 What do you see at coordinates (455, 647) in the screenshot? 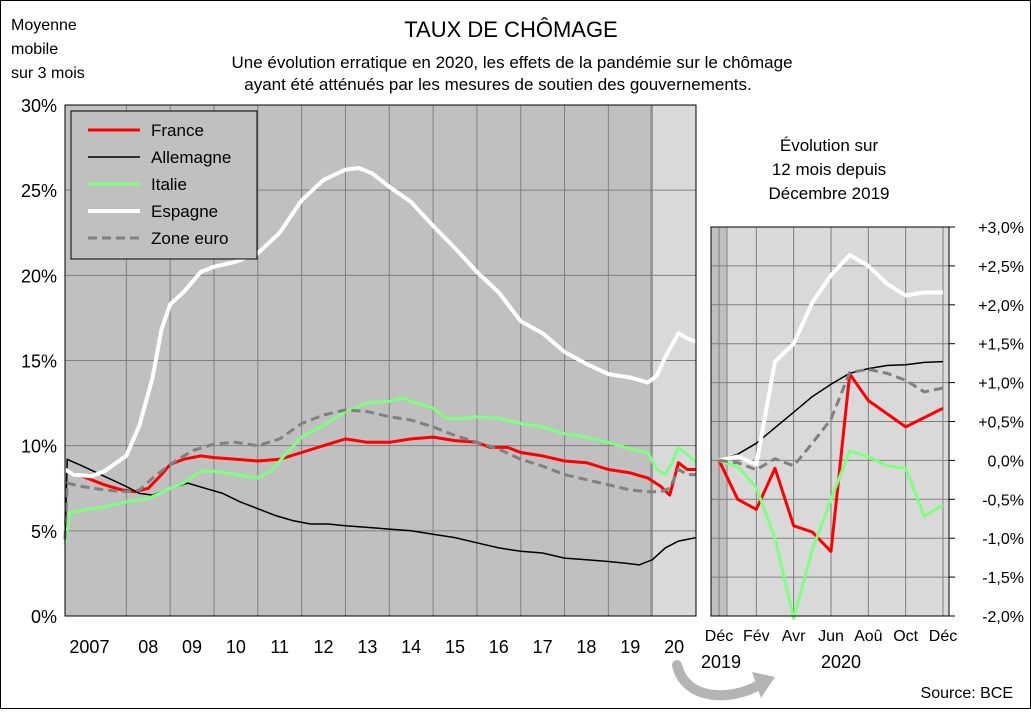
I see `main-x-tick-label: 15` at bounding box center [455, 647].